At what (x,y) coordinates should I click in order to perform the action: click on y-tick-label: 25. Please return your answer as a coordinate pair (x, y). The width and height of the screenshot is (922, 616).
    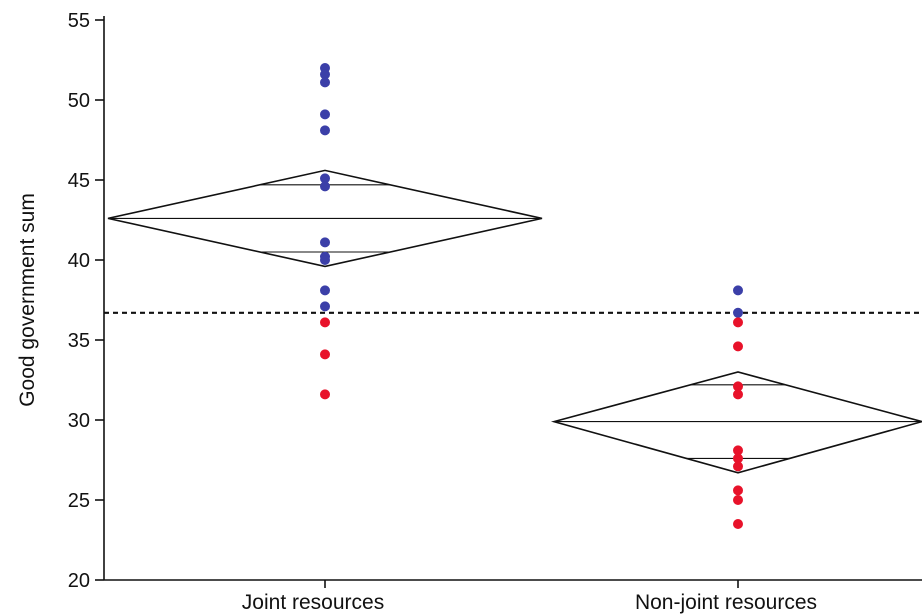
    Looking at the image, I should click on (79, 501).